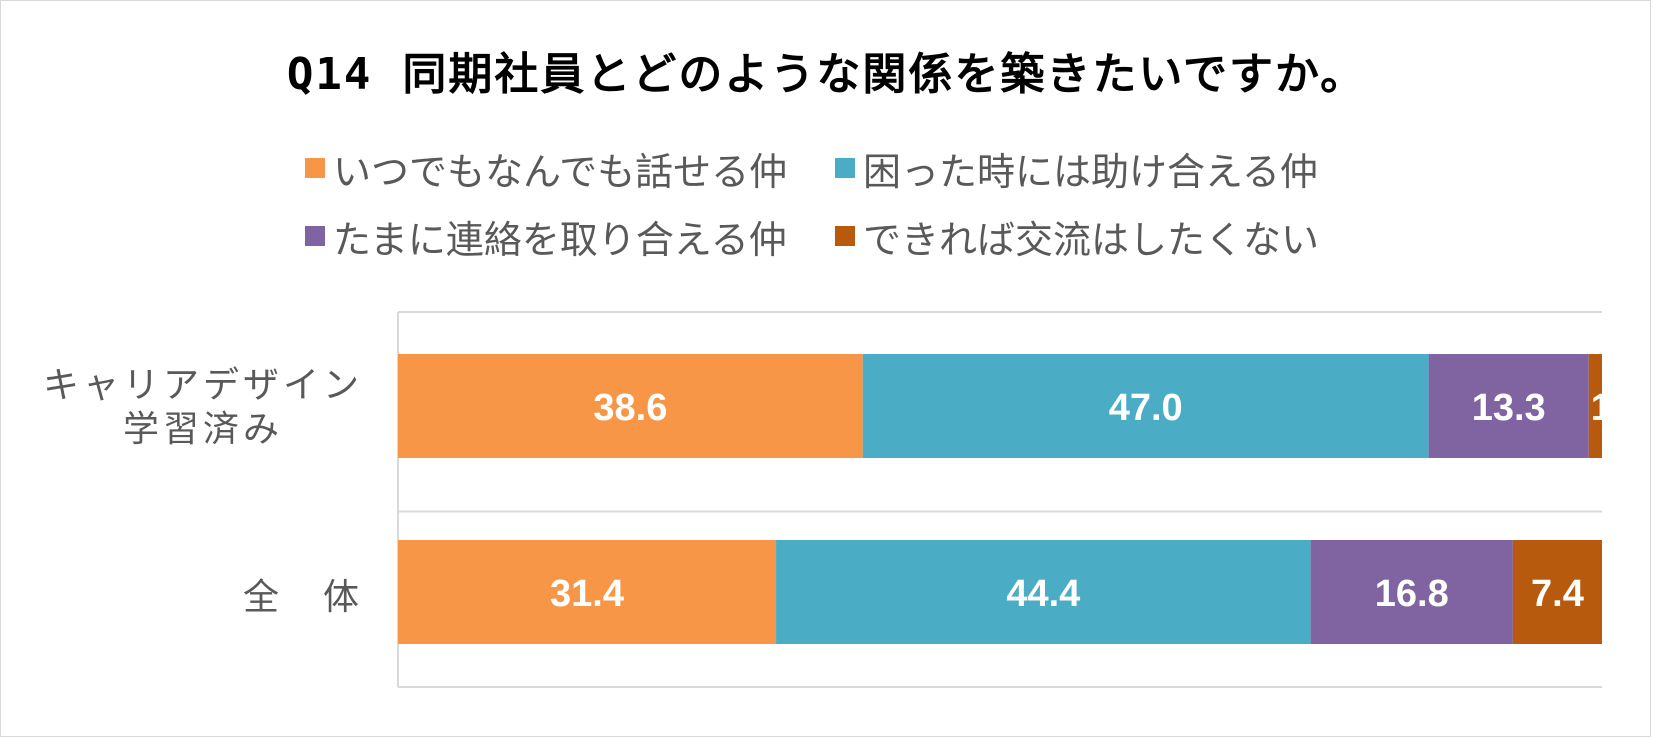 This screenshot has height=739, width=1653. Describe the element at coordinates (202, 385) in the screenshot. I see `y-category-label-line: キャリアデザイン` at that location.